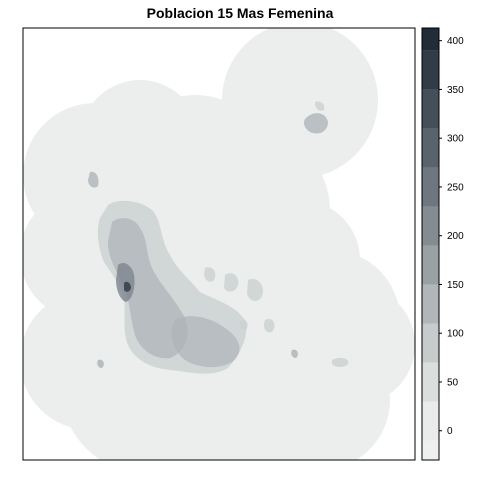  I want to click on legend-tick-label: 300, so click(455, 139).